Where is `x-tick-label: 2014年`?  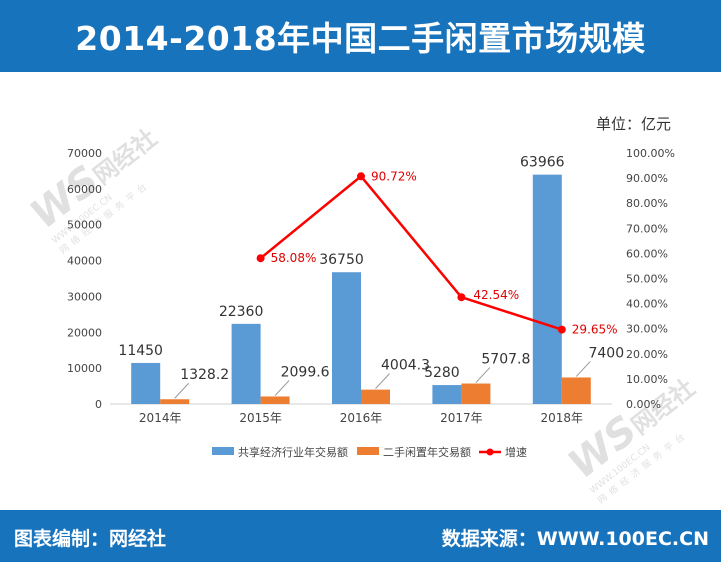
x-tick-label: 2014年 is located at coordinates (160, 418).